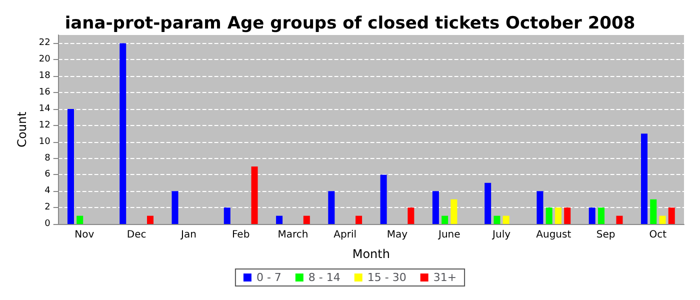  I want to click on x-tick-label: Dec, so click(136, 235).